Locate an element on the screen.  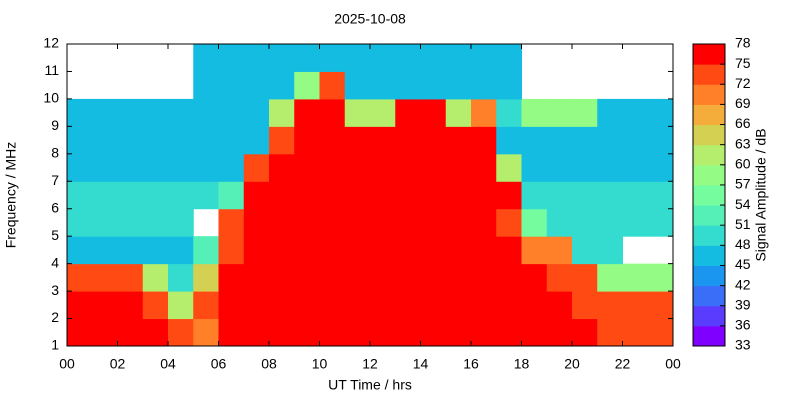
colorbar-tick-label: 36 is located at coordinates (743, 325).